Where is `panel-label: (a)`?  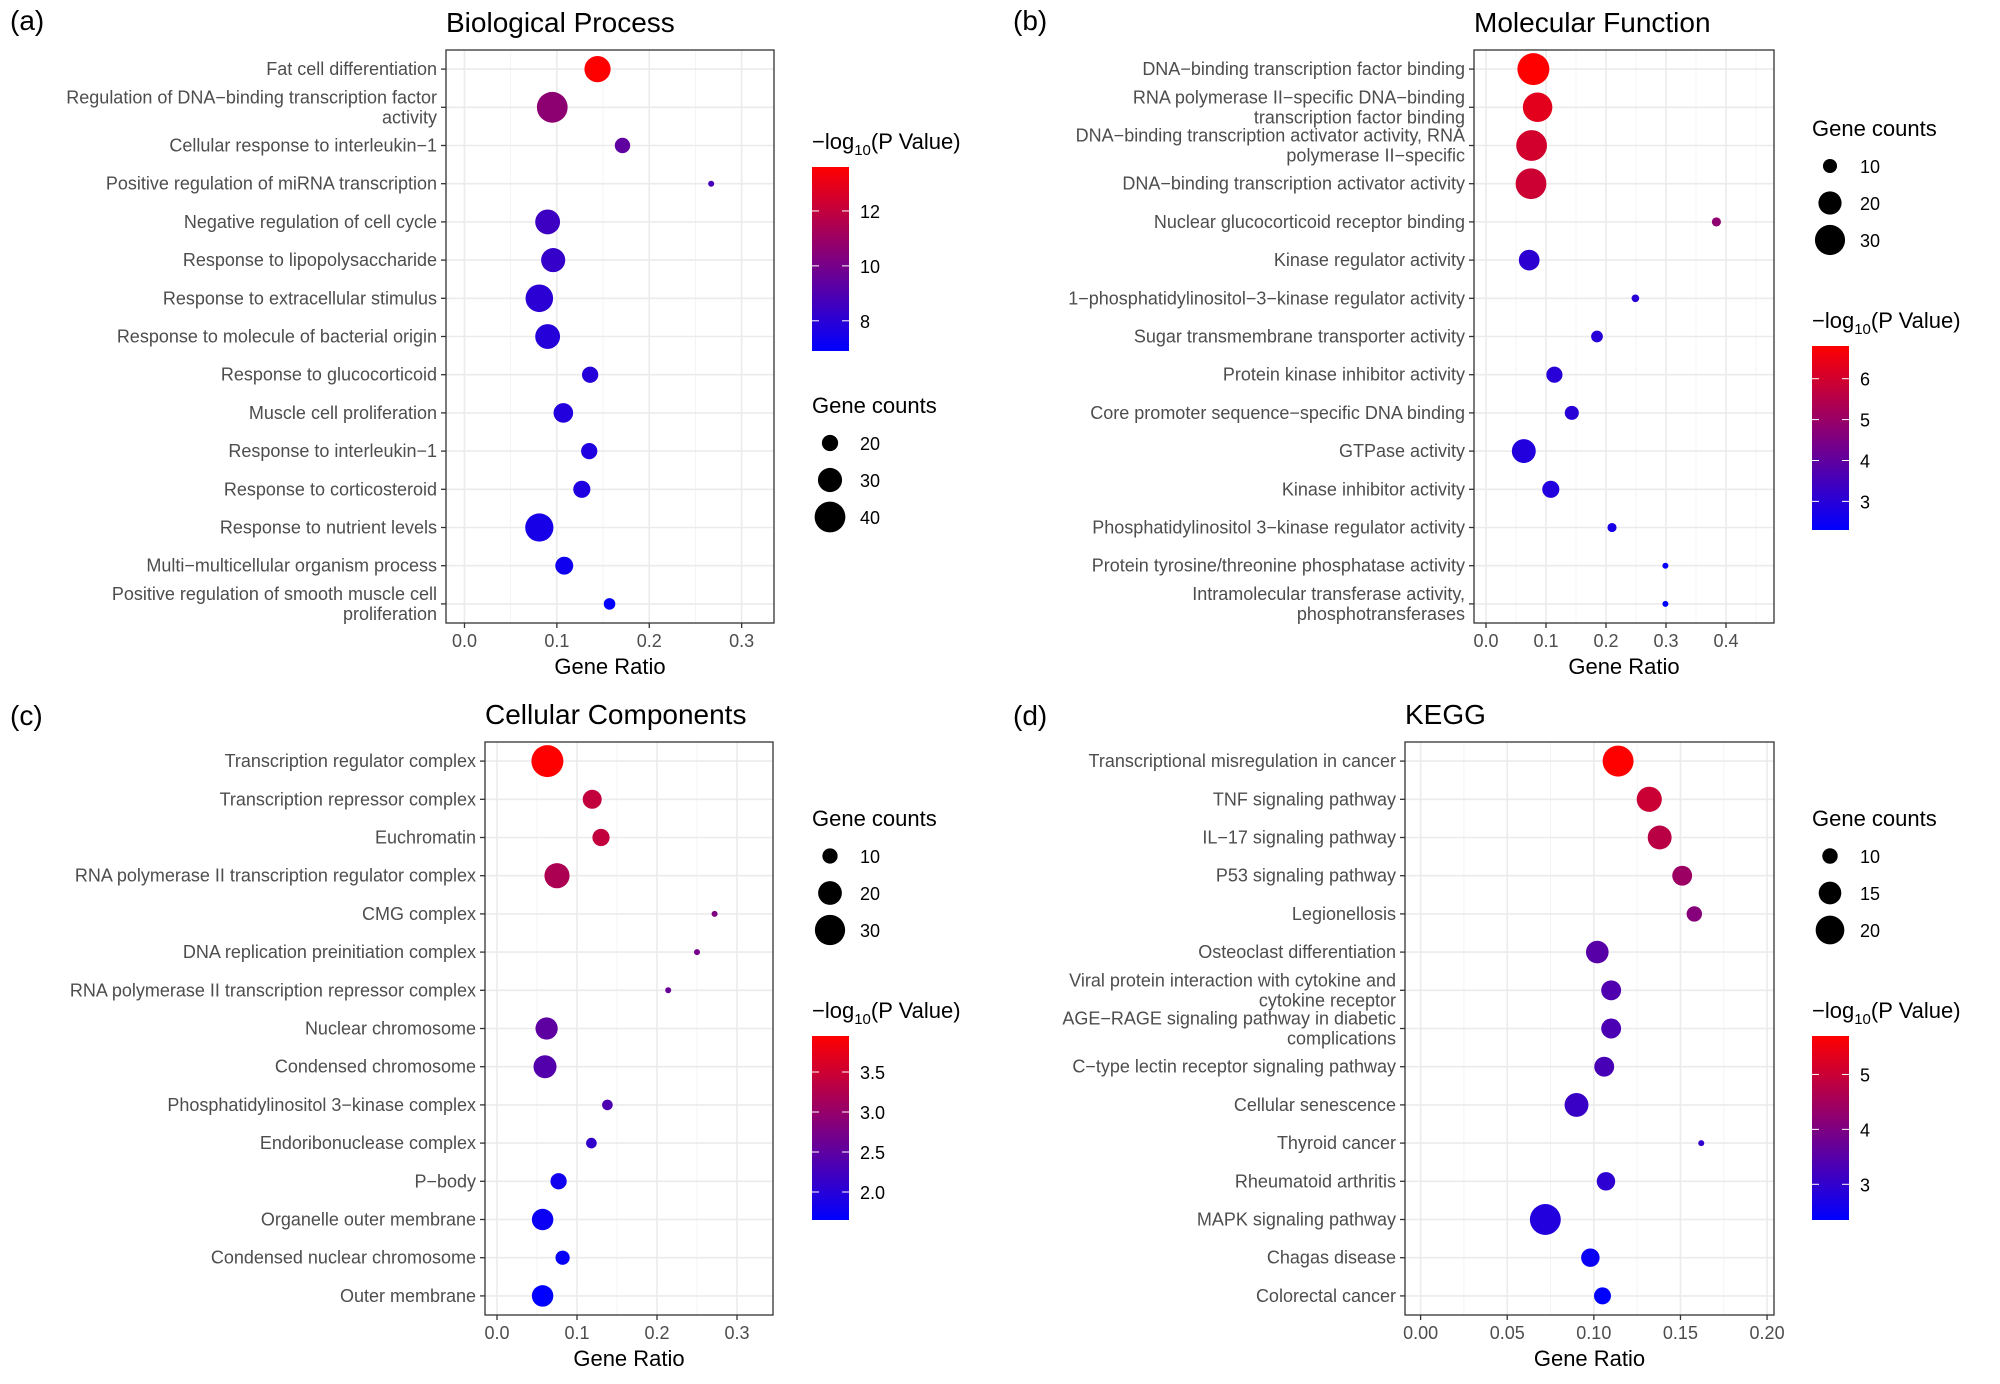 panel-label: (a) is located at coordinates (27, 20).